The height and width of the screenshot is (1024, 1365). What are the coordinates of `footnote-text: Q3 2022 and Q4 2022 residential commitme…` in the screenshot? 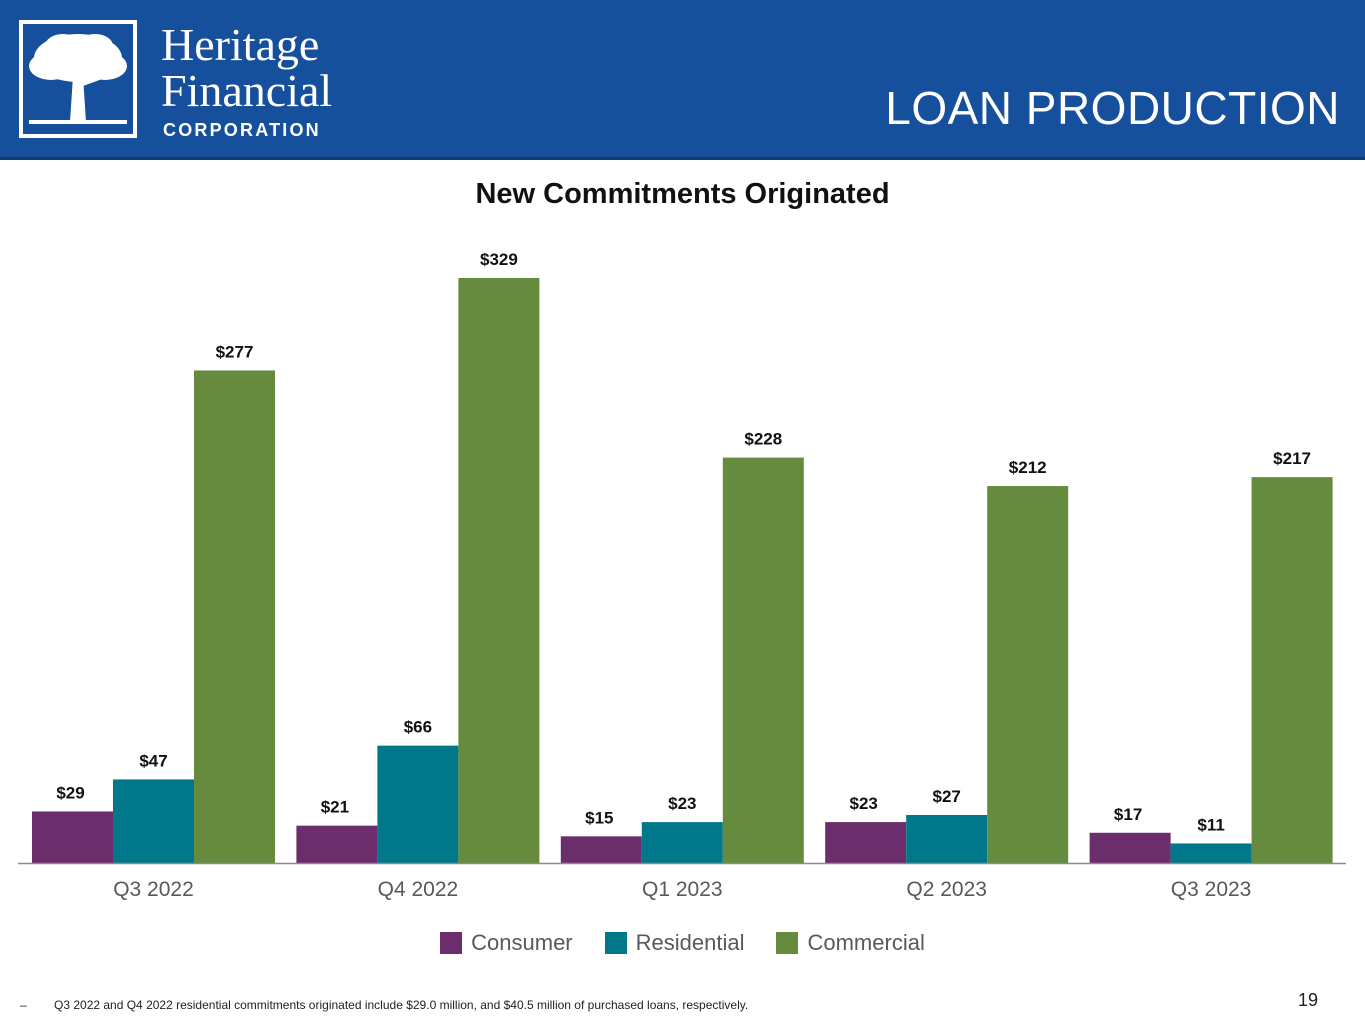 It's located at (401, 1005).